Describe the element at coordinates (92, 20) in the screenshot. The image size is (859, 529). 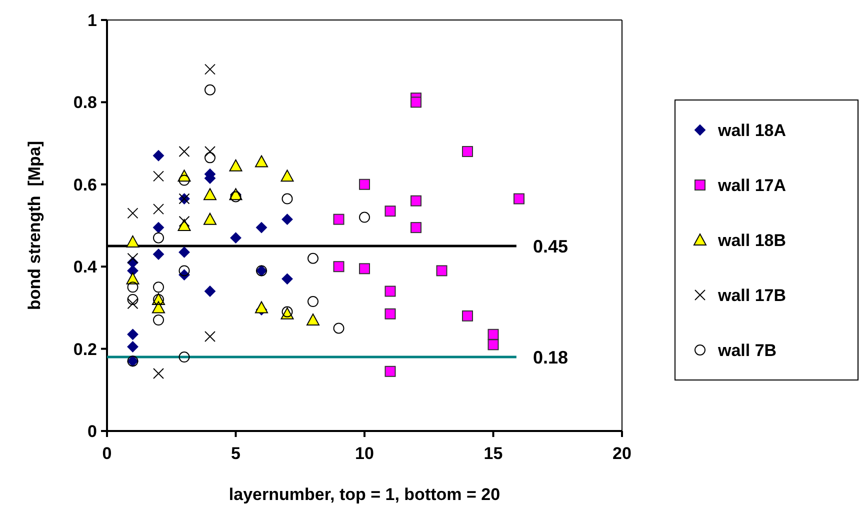
I see `y-tick-label: 1` at that location.